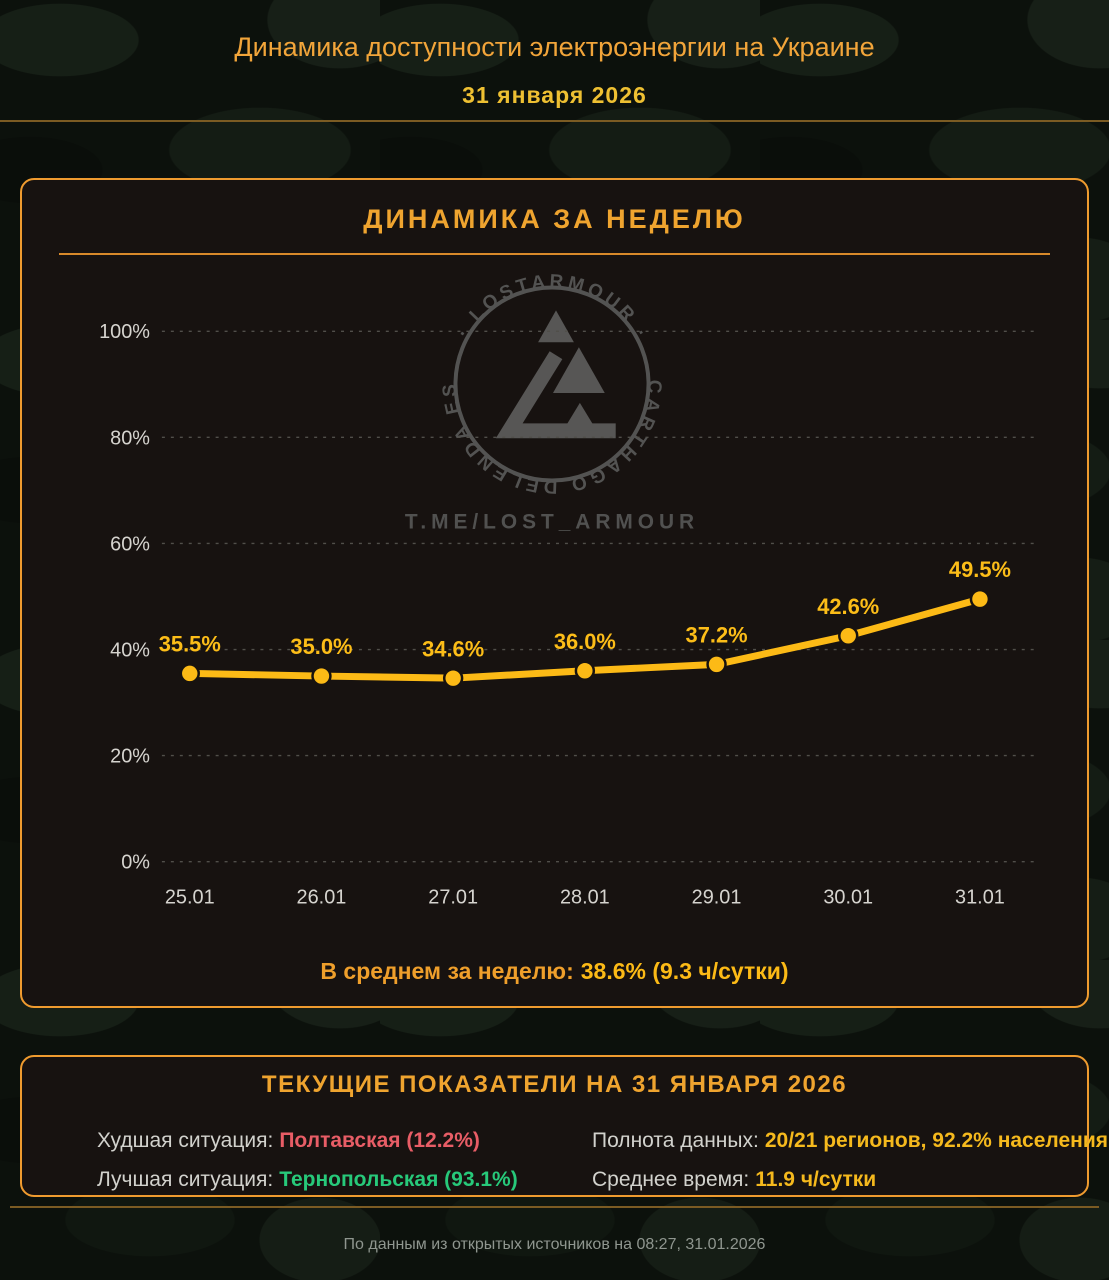 The image size is (1109, 1280). I want to click on data-point-label: 42.6%, so click(848, 606).